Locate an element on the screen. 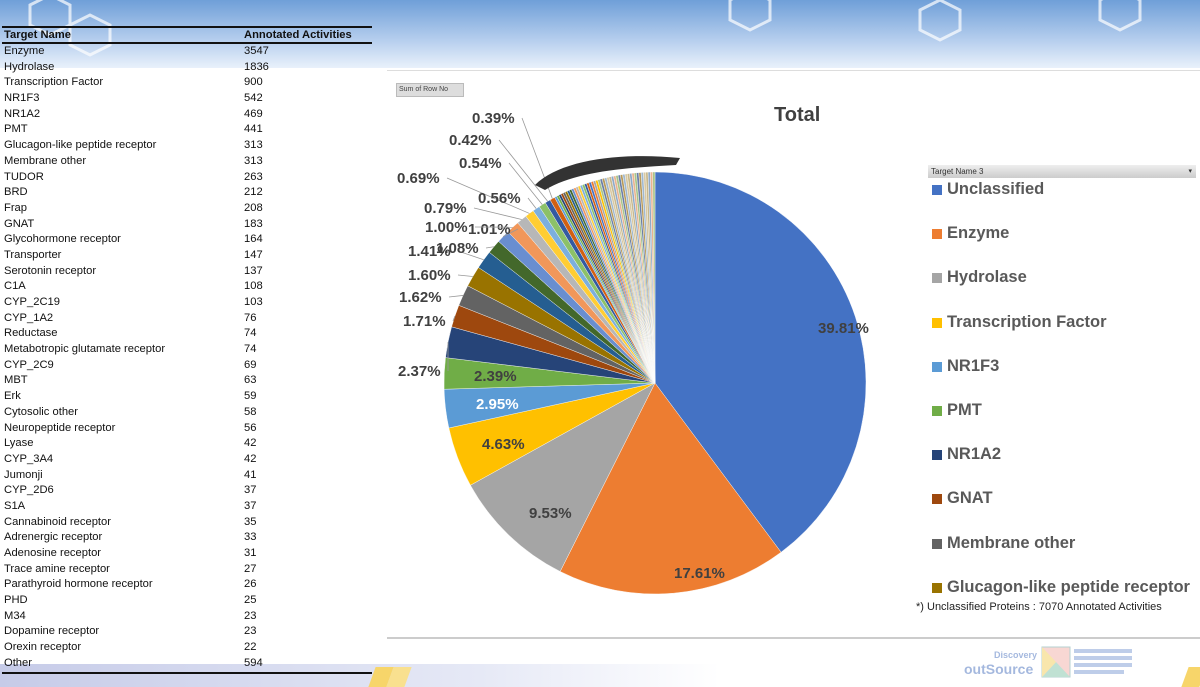 Image resolution: width=1200 pixels, height=687 pixels. legend-item: PMT is located at coordinates (1061, 423).